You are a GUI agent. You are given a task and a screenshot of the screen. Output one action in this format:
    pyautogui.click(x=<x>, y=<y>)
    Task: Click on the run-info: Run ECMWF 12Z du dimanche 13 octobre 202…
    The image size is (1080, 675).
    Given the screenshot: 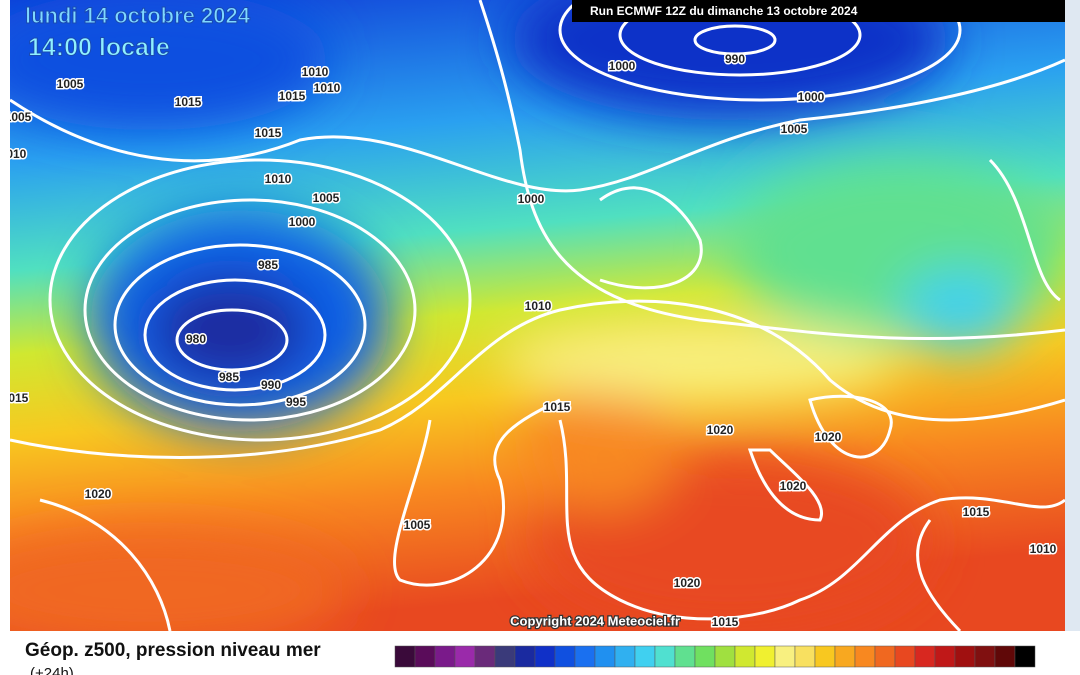 What is the action you would take?
    pyautogui.click(x=724, y=11)
    